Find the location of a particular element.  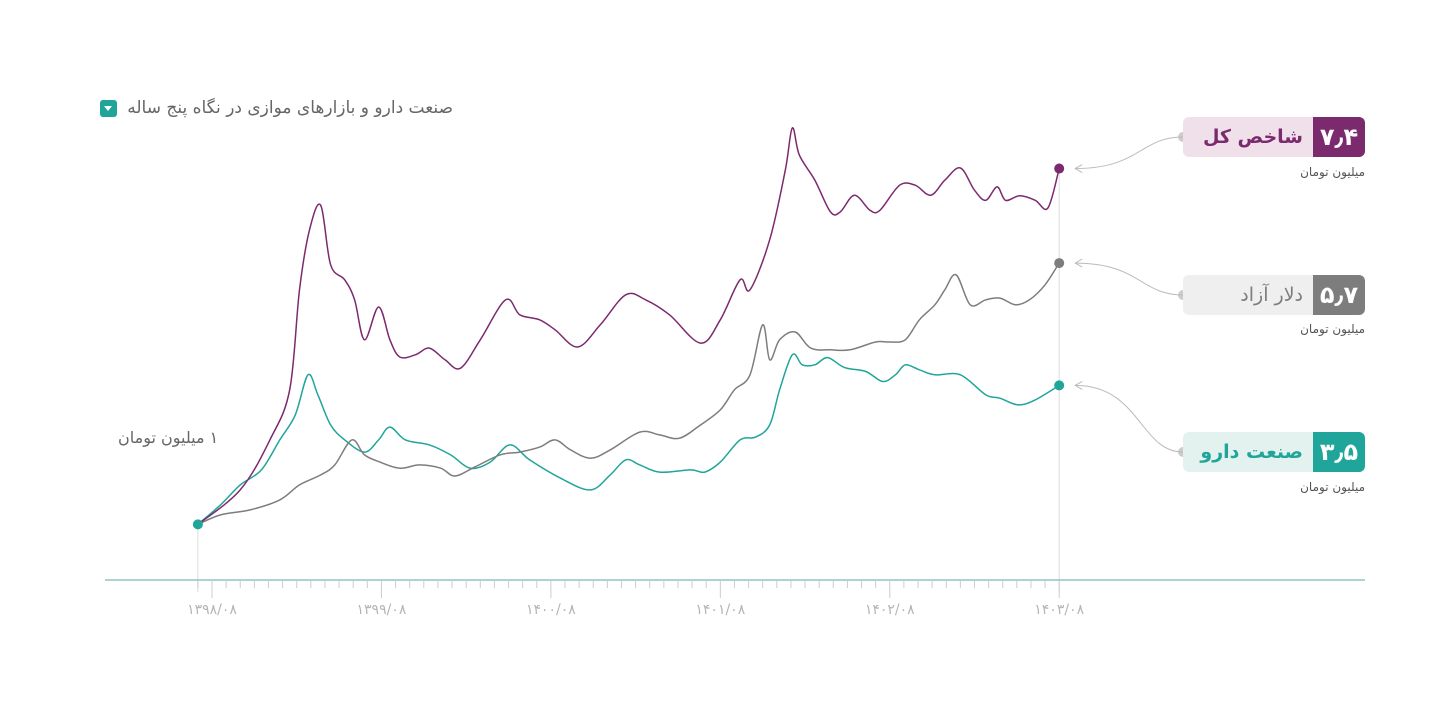

series-line-pharma is located at coordinates (628, 439).